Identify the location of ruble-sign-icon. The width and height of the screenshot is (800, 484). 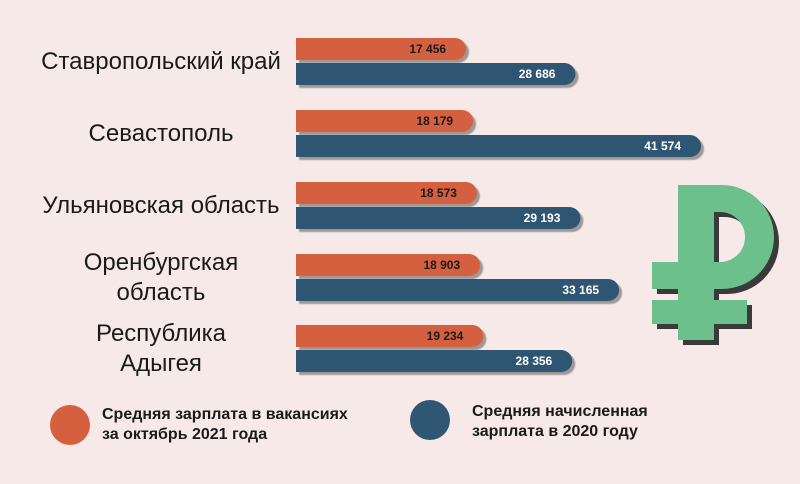
(715, 265).